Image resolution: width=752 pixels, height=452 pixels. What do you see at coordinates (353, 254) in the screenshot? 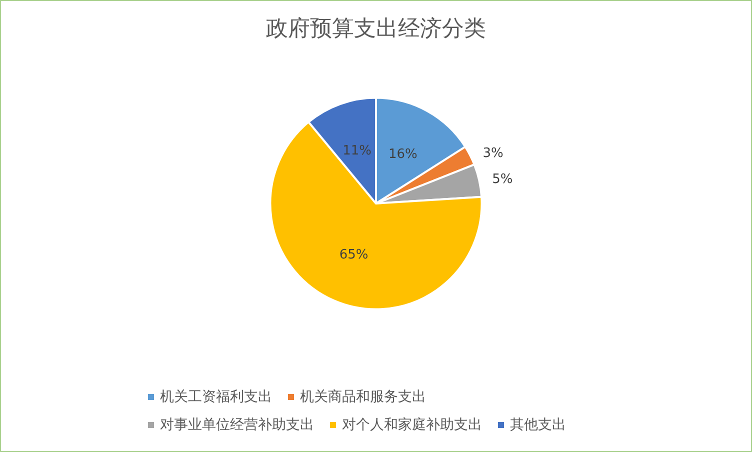
I see `data-label: 65%` at bounding box center [353, 254].